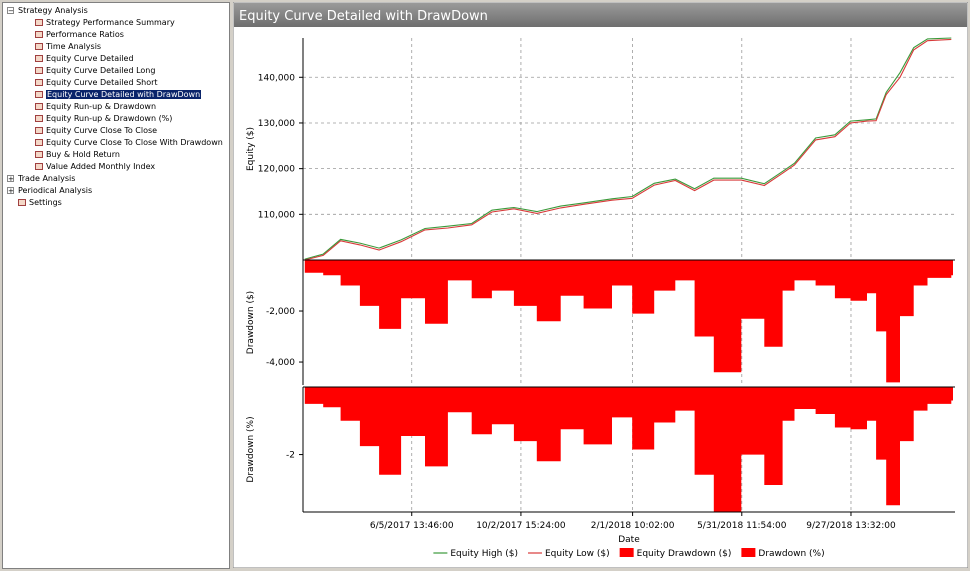 The height and width of the screenshot is (571, 970). I want to click on legend-label: Equity Drawdown ($), so click(684, 554).